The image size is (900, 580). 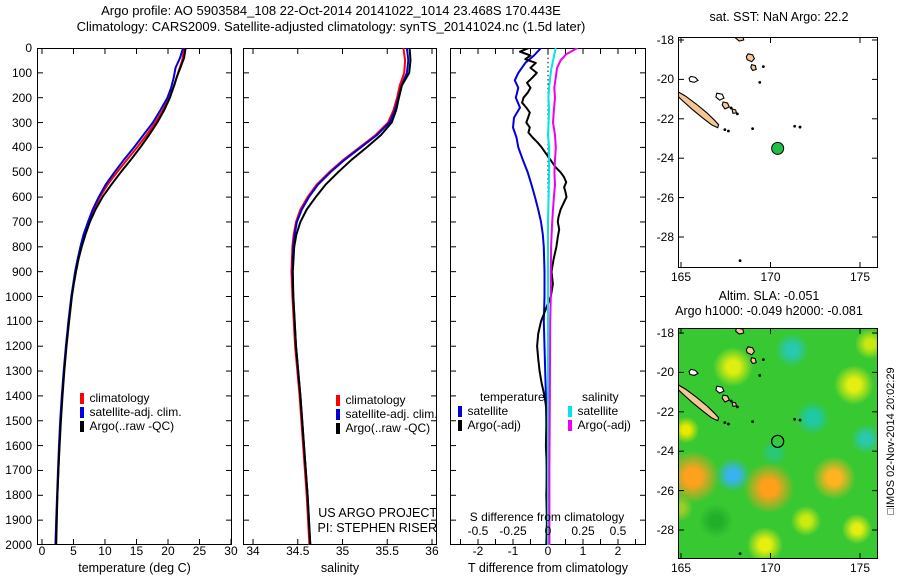 What do you see at coordinates (21, 221) in the screenshot?
I see `depth-tick: 700` at bounding box center [21, 221].